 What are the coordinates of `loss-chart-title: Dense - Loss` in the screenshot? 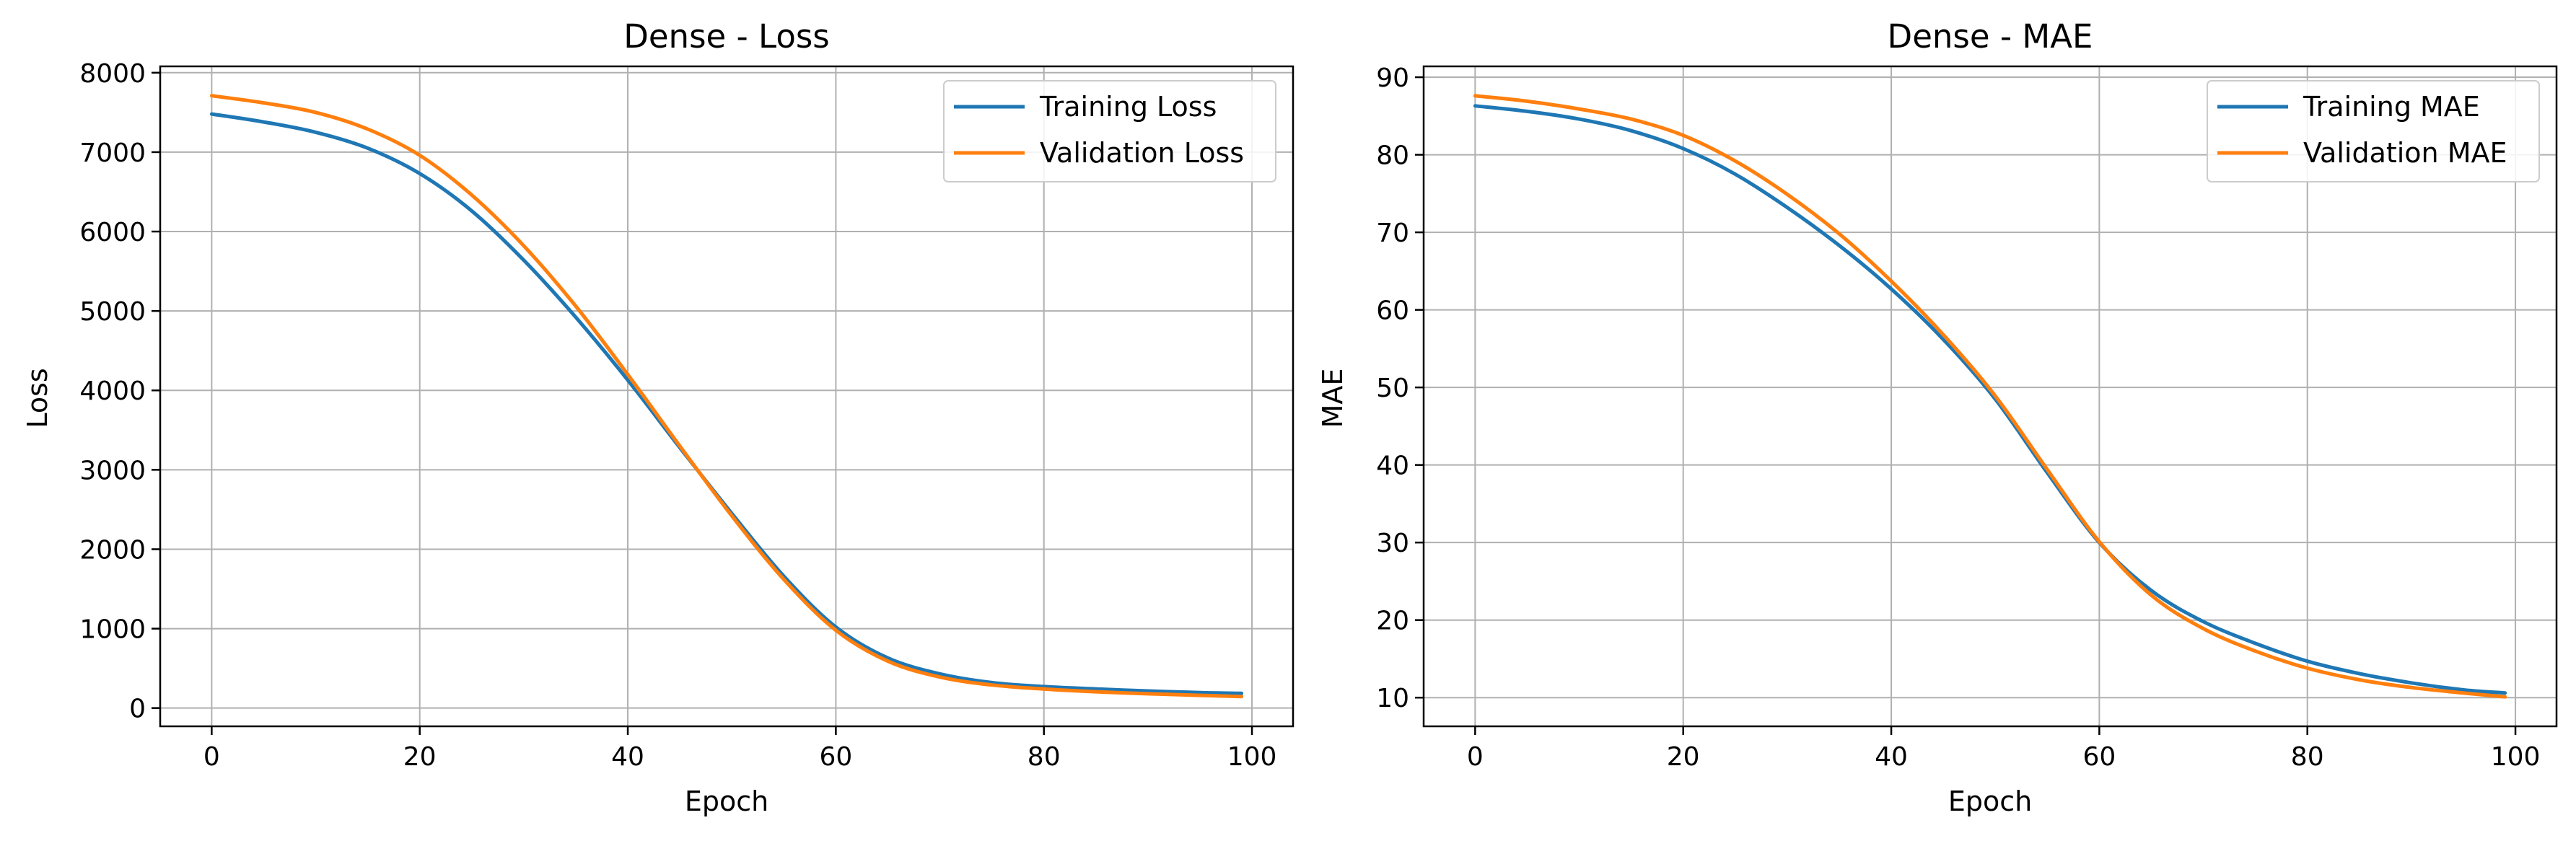 It's located at (726, 36).